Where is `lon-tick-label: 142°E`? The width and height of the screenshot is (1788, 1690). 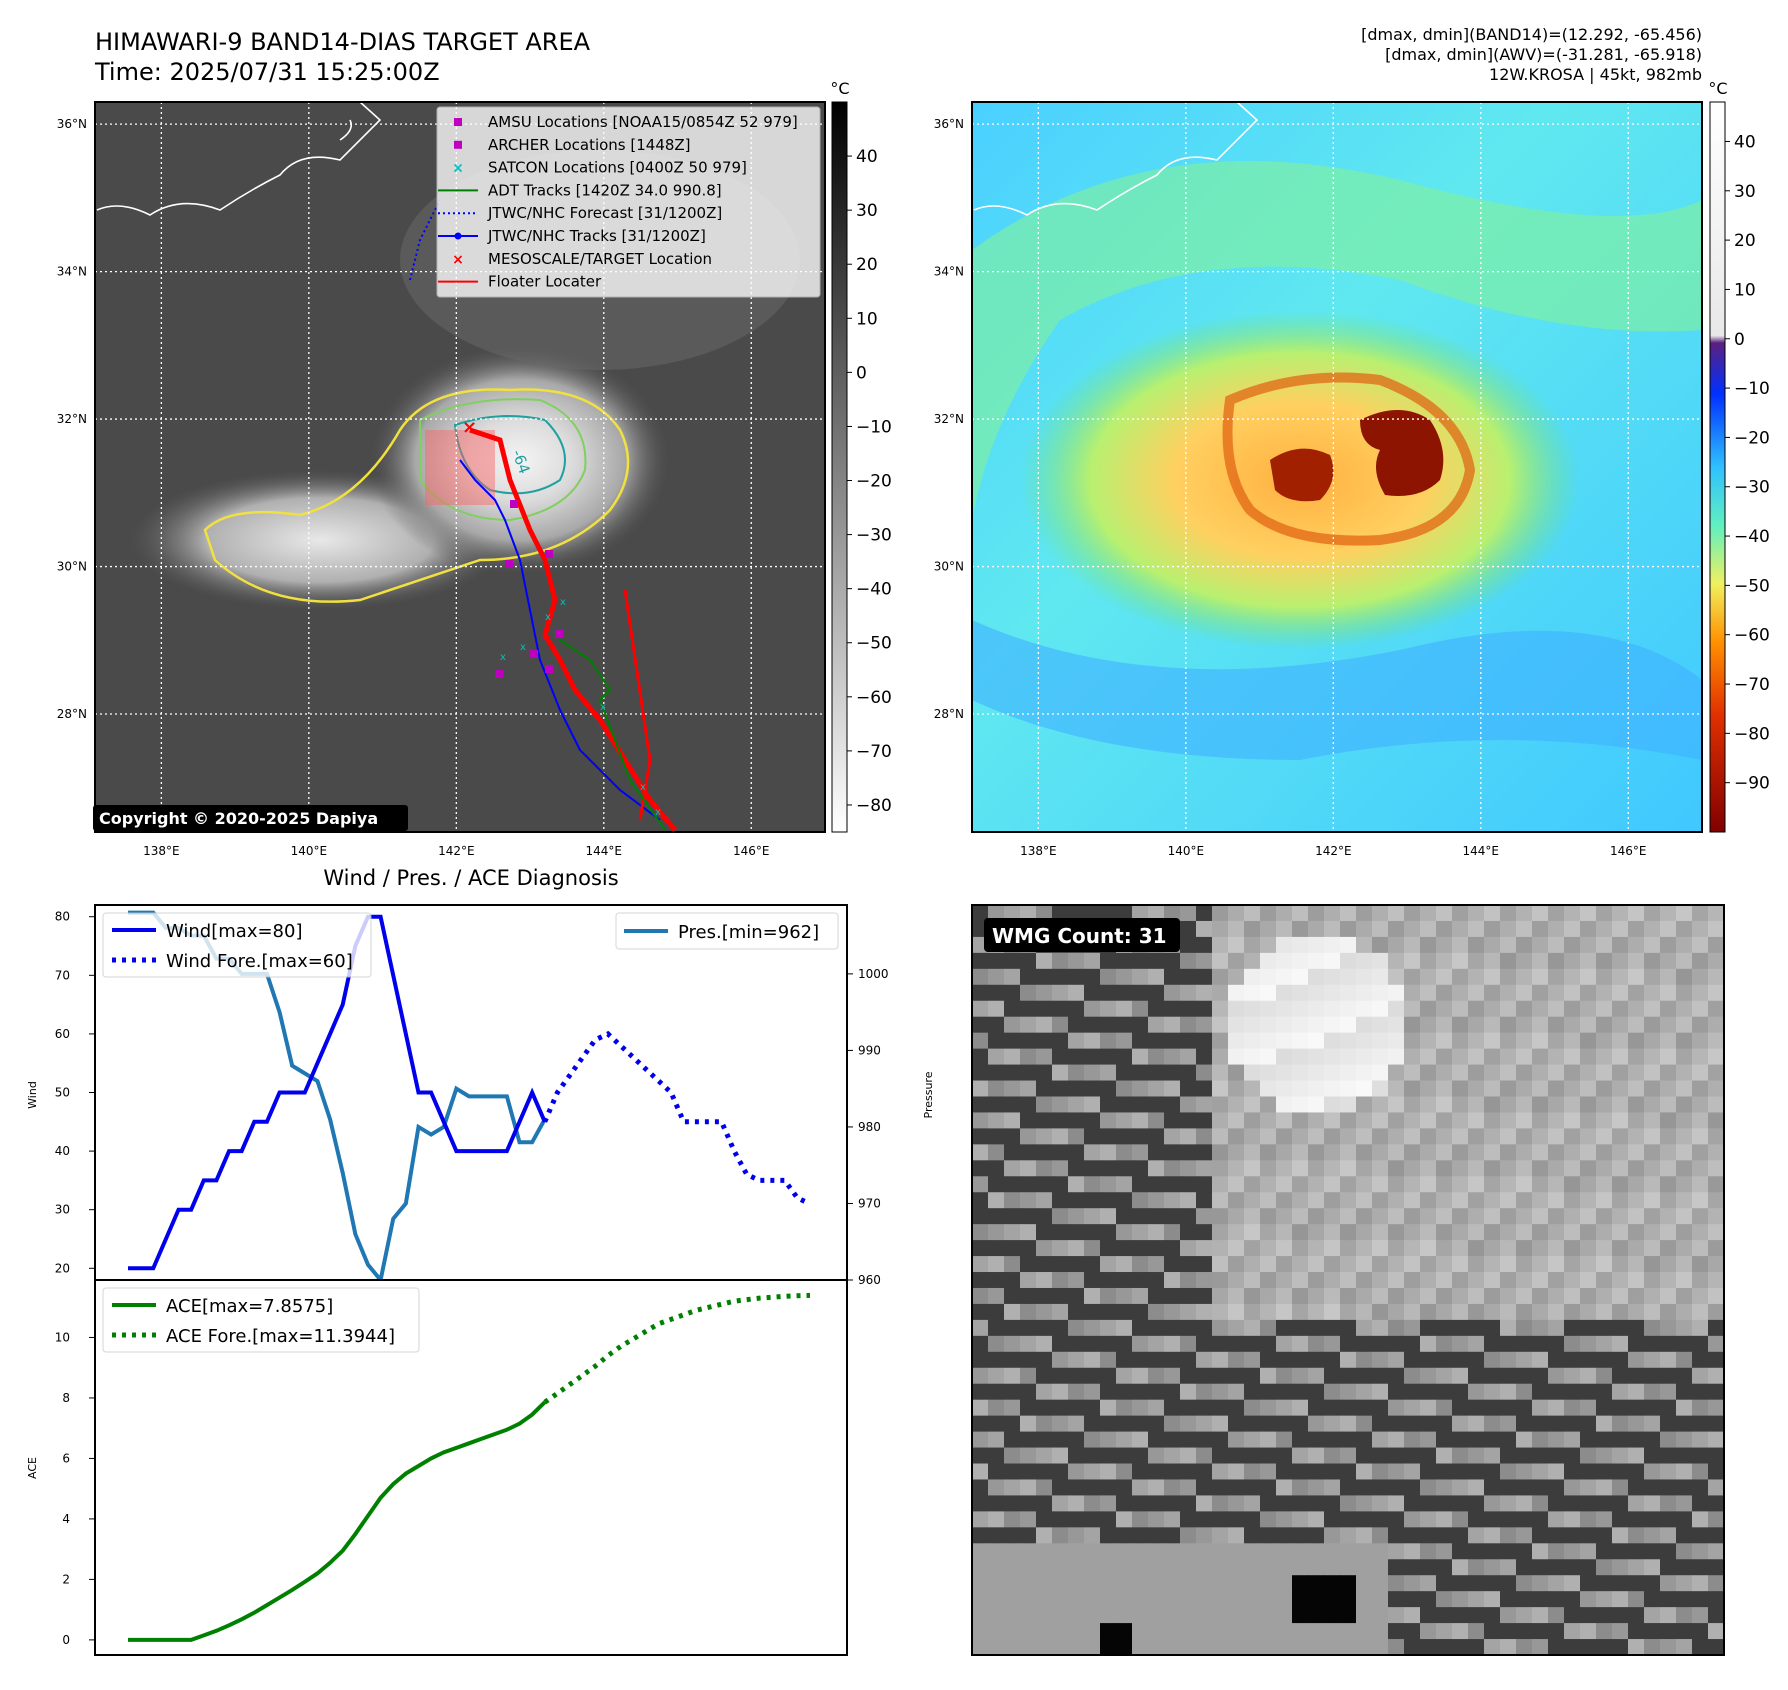
lon-tick-label: 142°E is located at coordinates (1333, 851).